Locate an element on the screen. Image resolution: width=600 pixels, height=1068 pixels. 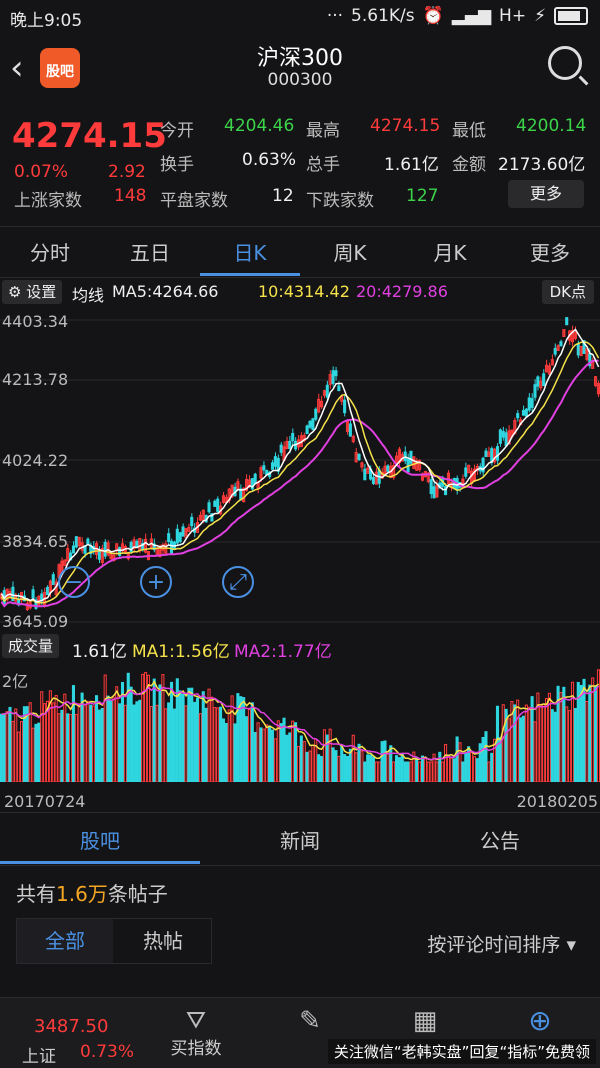
volume-ma1: MA1:1.56亿 is located at coordinates (181, 652).